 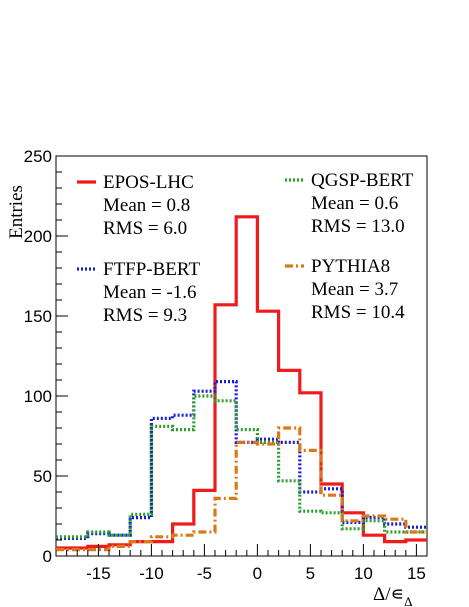 I want to click on x-tick-label: -15, so click(x=98, y=573).